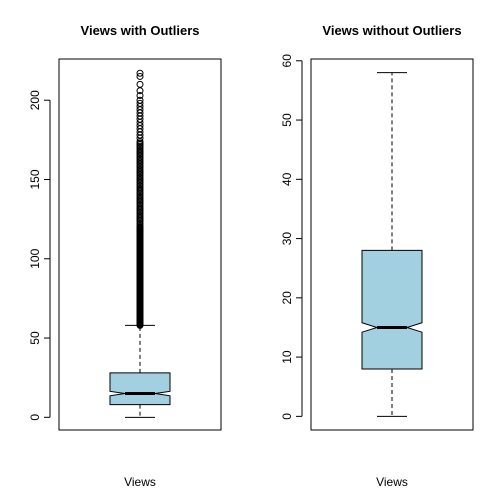 This screenshot has width=504, height=504. I want to click on y-tick-label: 100, so click(35, 258).